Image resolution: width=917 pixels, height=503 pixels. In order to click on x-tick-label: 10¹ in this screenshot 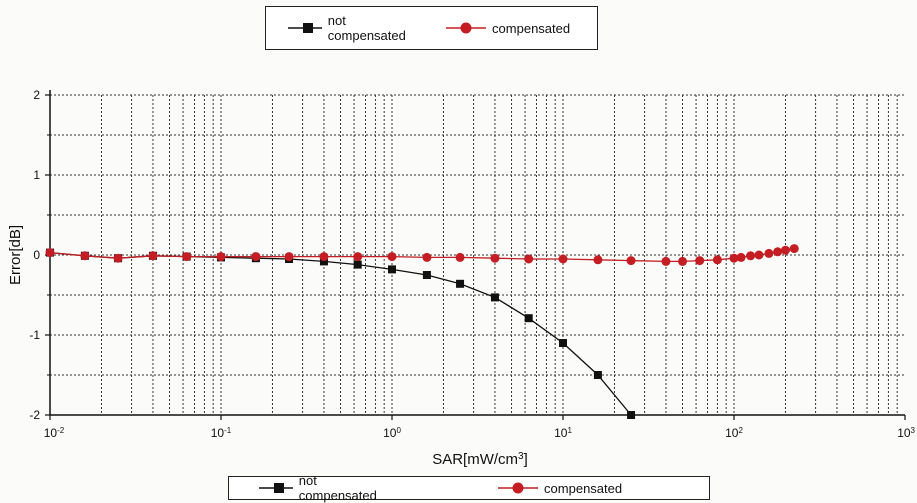, I will do `click(563, 433)`.